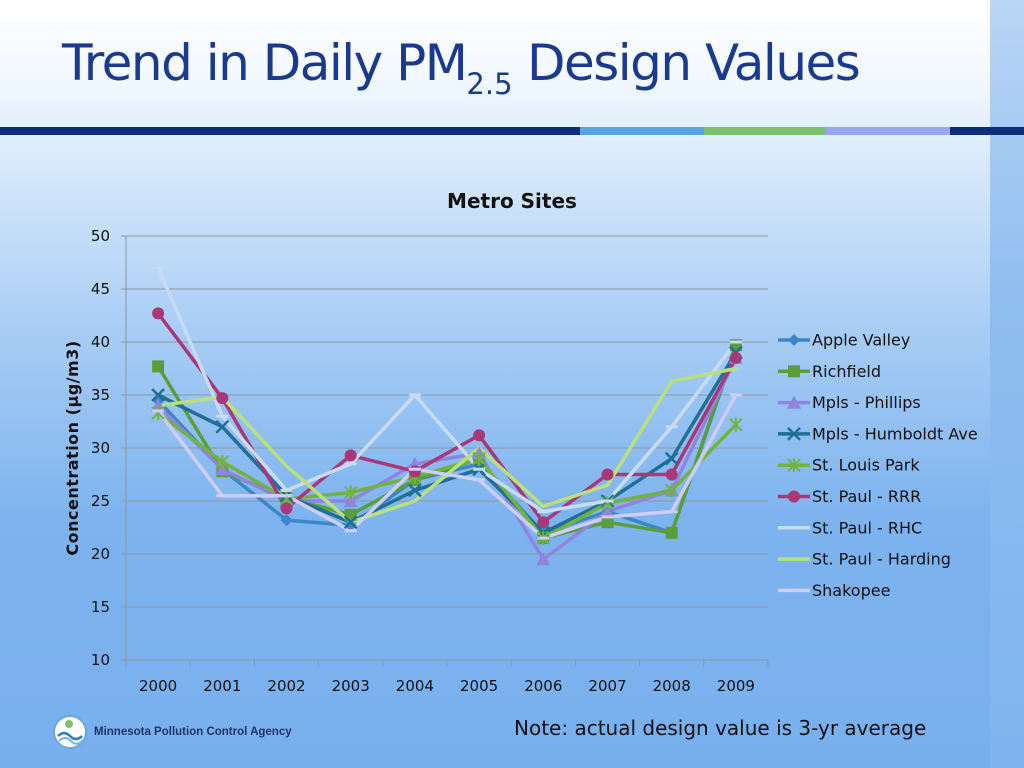 This screenshot has width=1024, height=768. I want to click on x-tick-label: 2003, so click(351, 686).